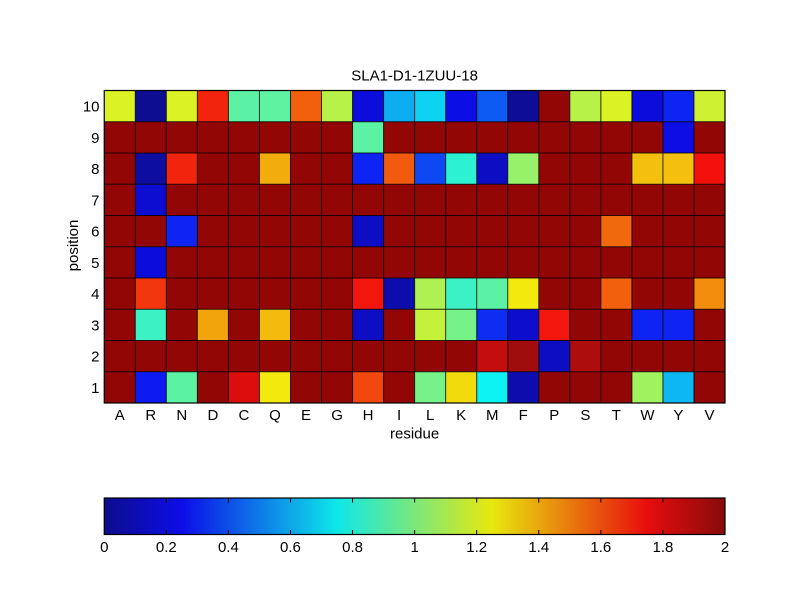  What do you see at coordinates (95, 325) in the screenshot?
I see `svg-text: 3` at bounding box center [95, 325].